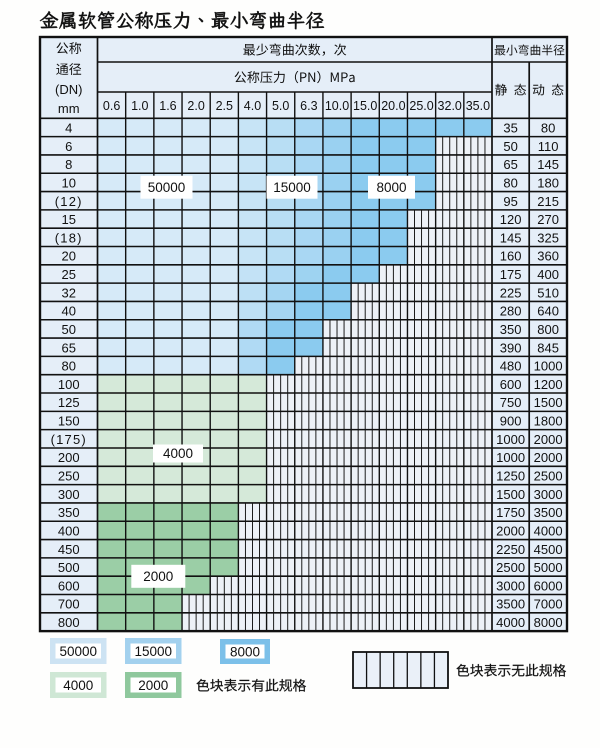 The image size is (600, 748). What do you see at coordinates (68, 89) in the screenshot?
I see `svg-text: (DN)` at bounding box center [68, 89].